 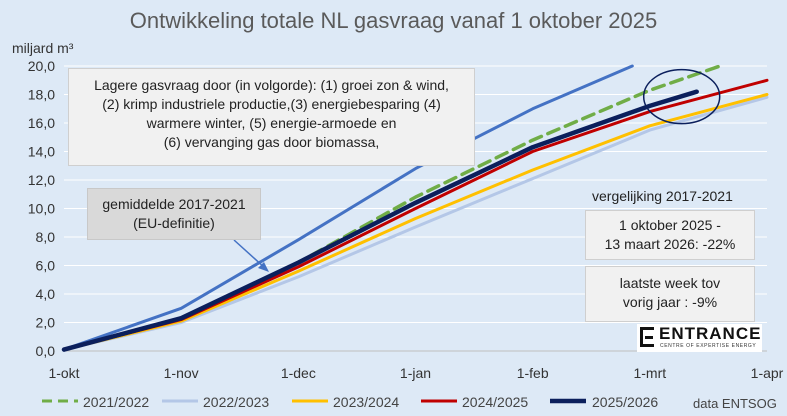 I want to click on y-tick-label: 18,0, so click(x=41, y=95).